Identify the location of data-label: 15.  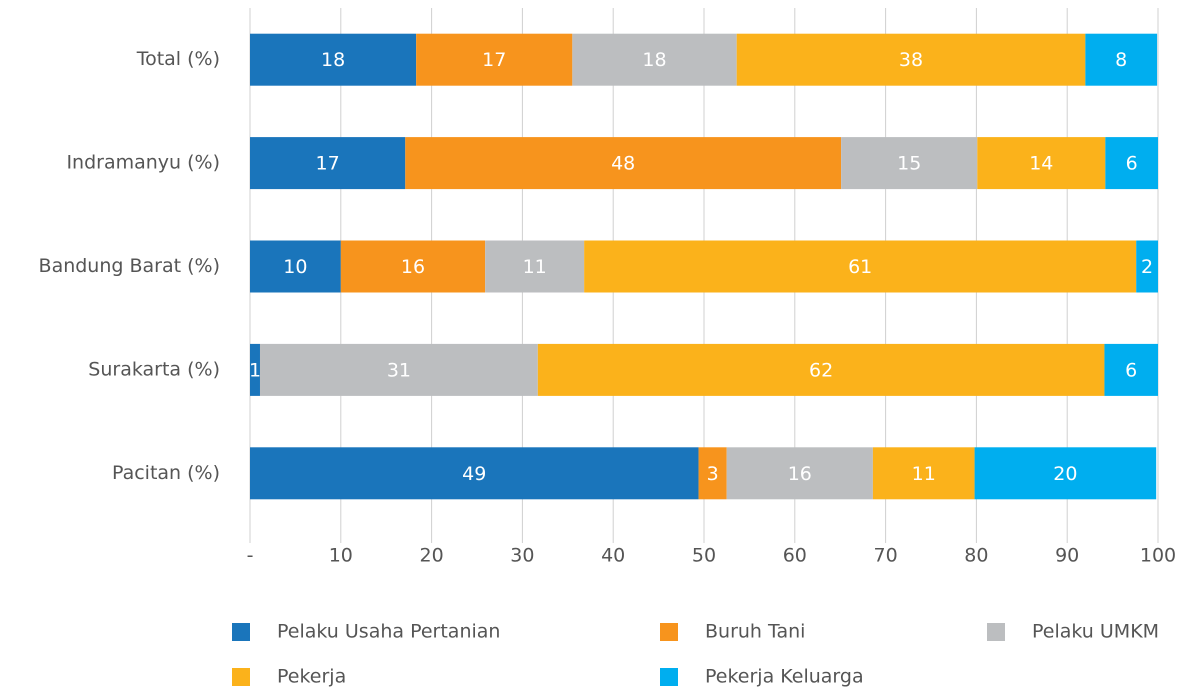
(909, 164).